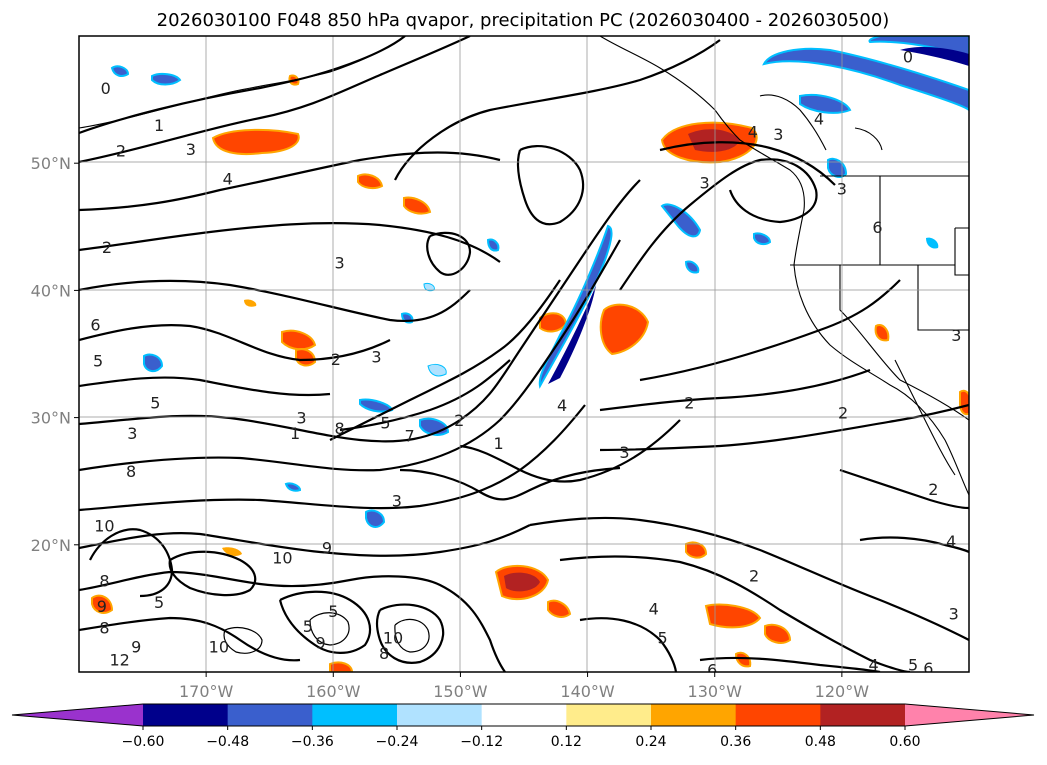  What do you see at coordinates (524, 686) in the screenshot?
I see `longitude-tick-labels: 170°W 160°W 150°W 140°W 130°W 120°W` at bounding box center [524, 686].